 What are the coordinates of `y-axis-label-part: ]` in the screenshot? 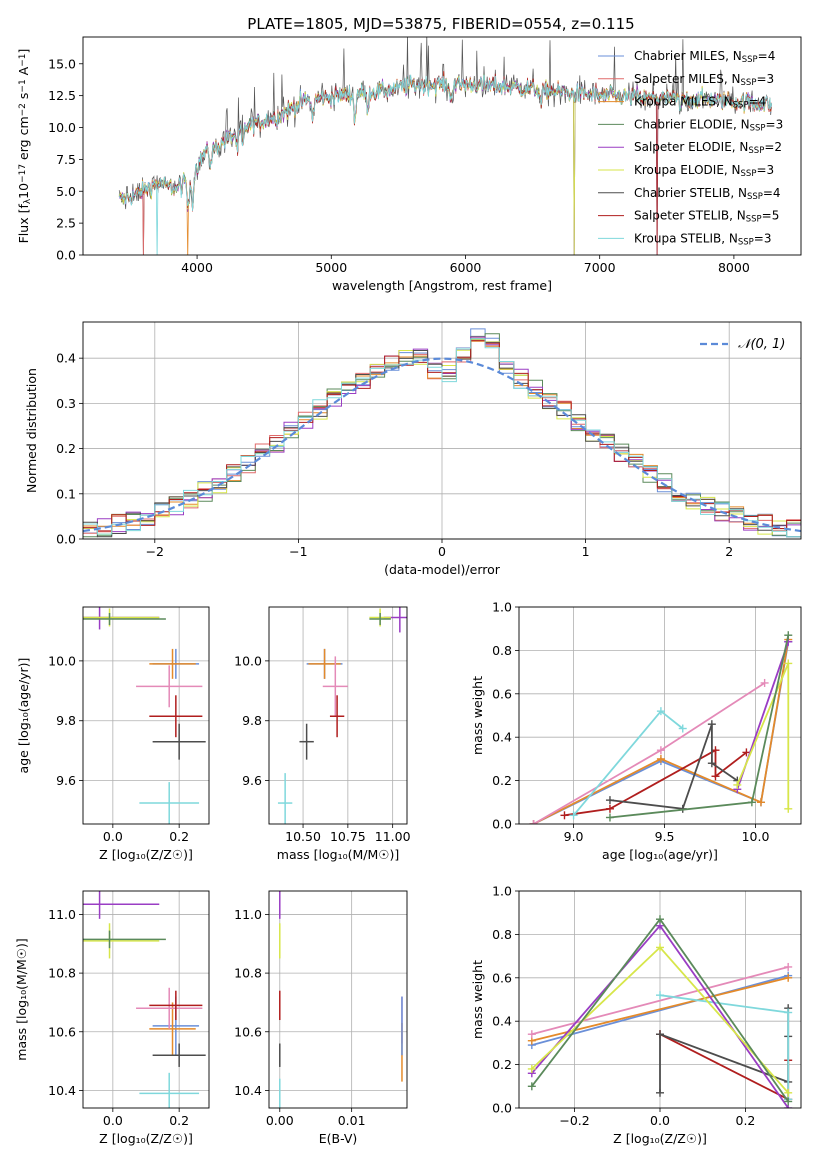 It's located at (23, 51).